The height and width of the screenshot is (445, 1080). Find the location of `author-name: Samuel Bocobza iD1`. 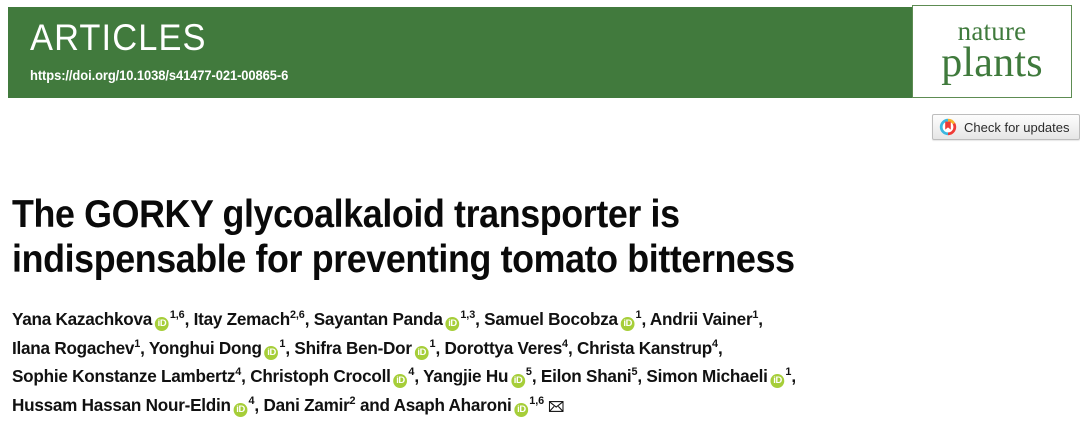

author-name: Samuel Bocobza iD1 is located at coordinates (563, 320).